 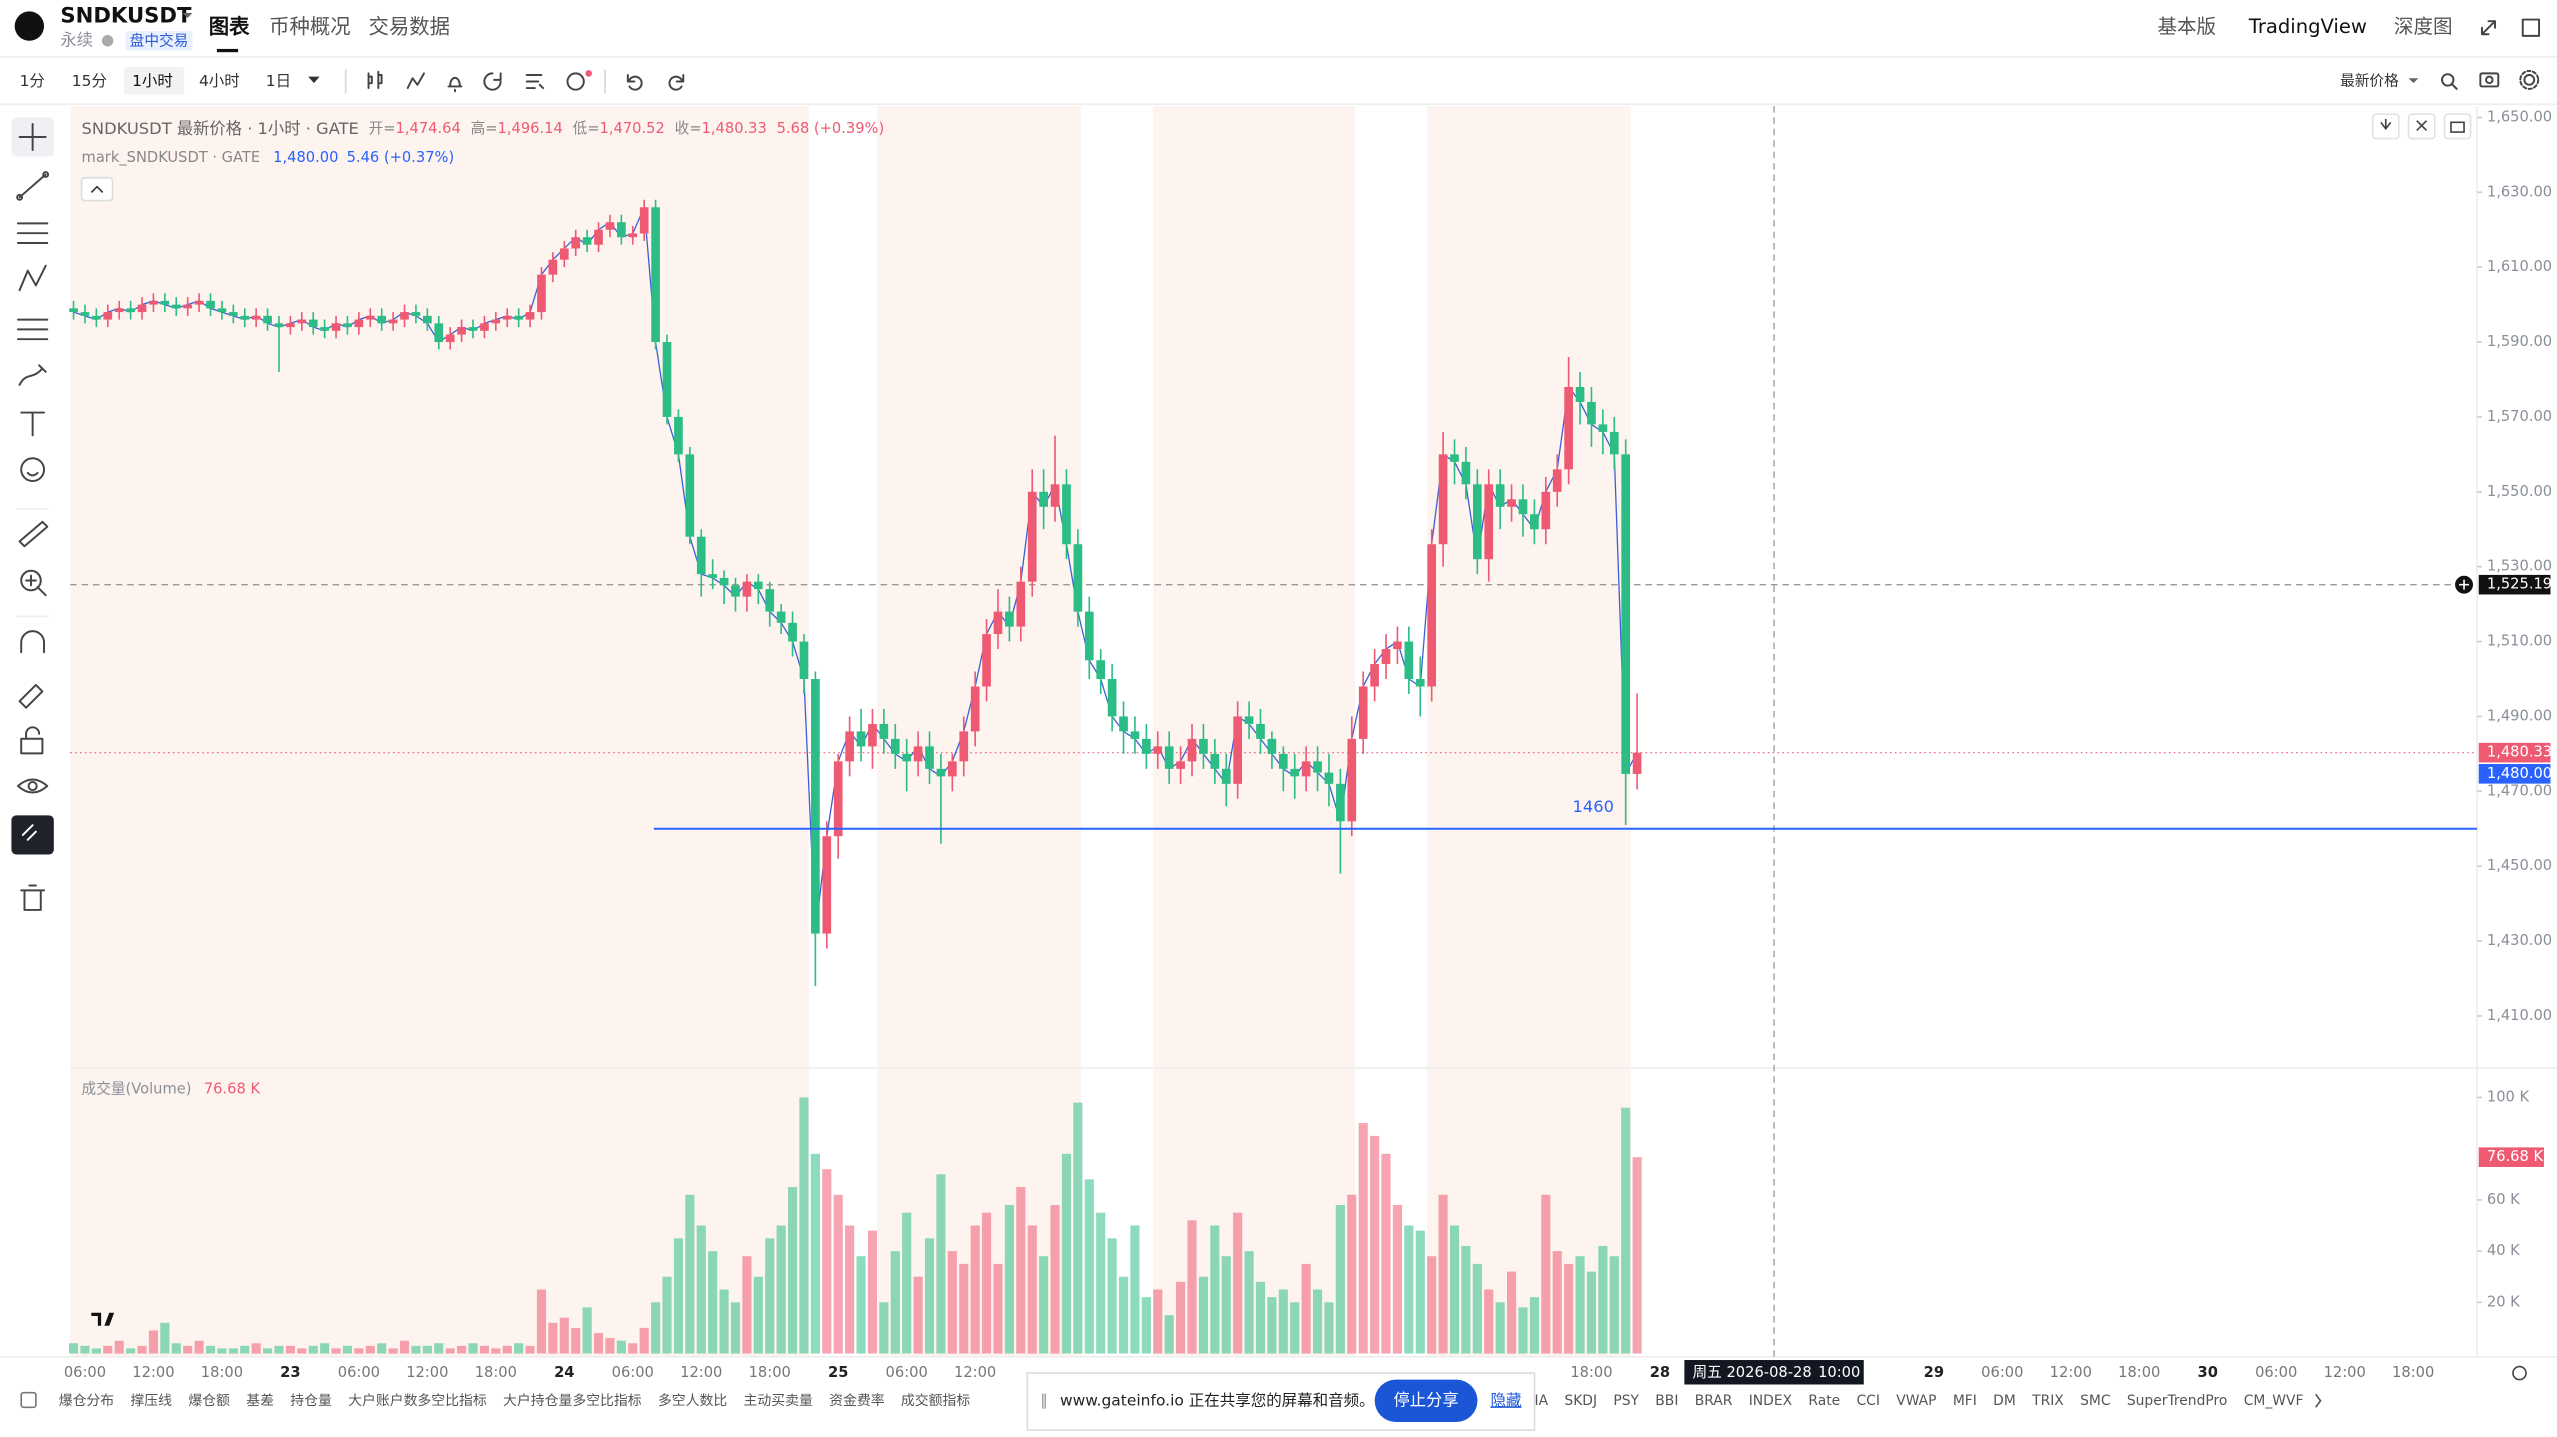 What do you see at coordinates (1868, 1401) in the screenshot?
I see `indicator-tab: CCI` at bounding box center [1868, 1401].